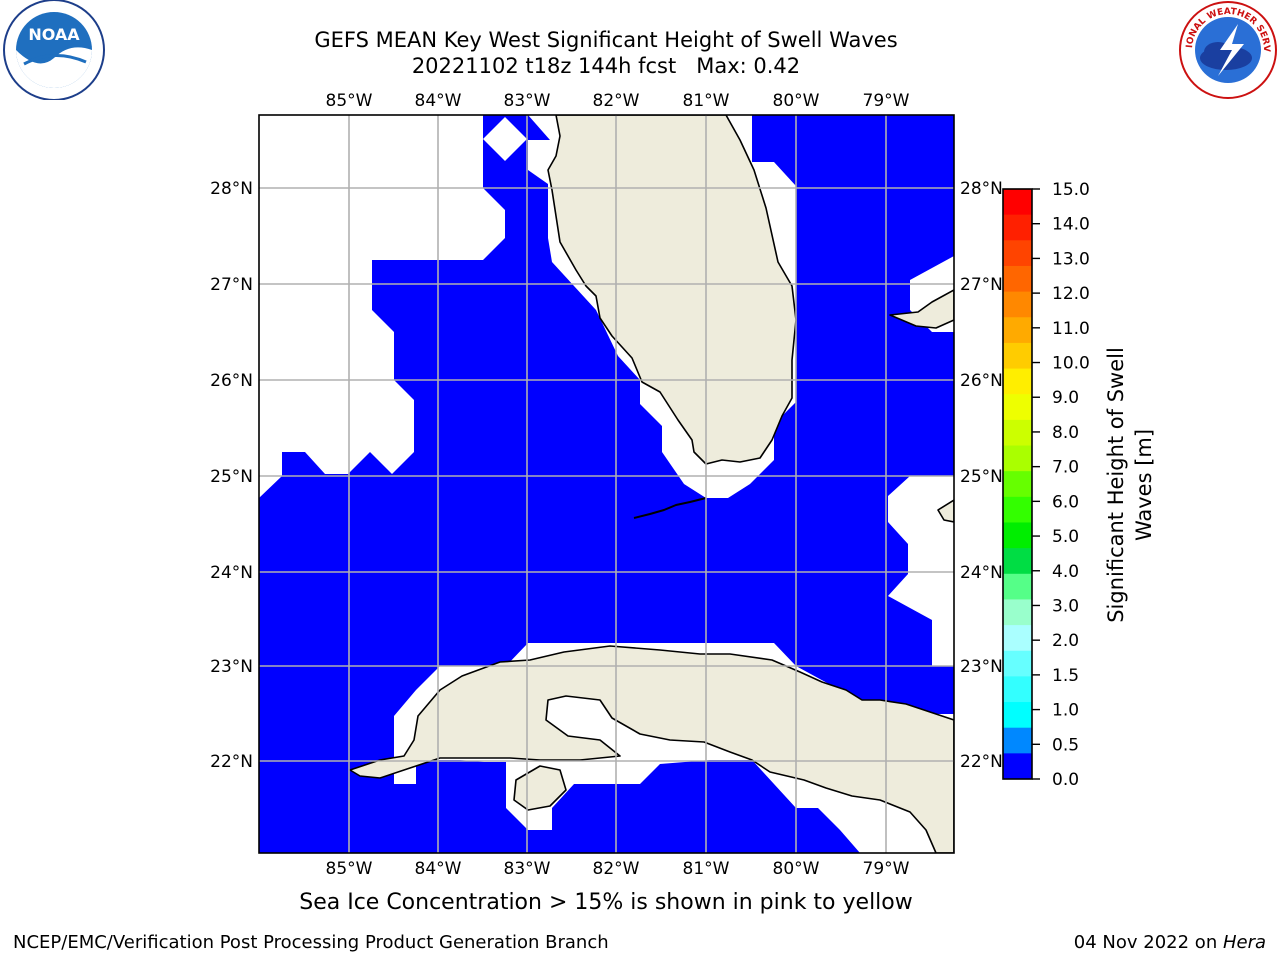 This screenshot has width=1280, height=960. I want to click on colorbar-label-line1: Significant Height of Swell, so click(1116, 485).